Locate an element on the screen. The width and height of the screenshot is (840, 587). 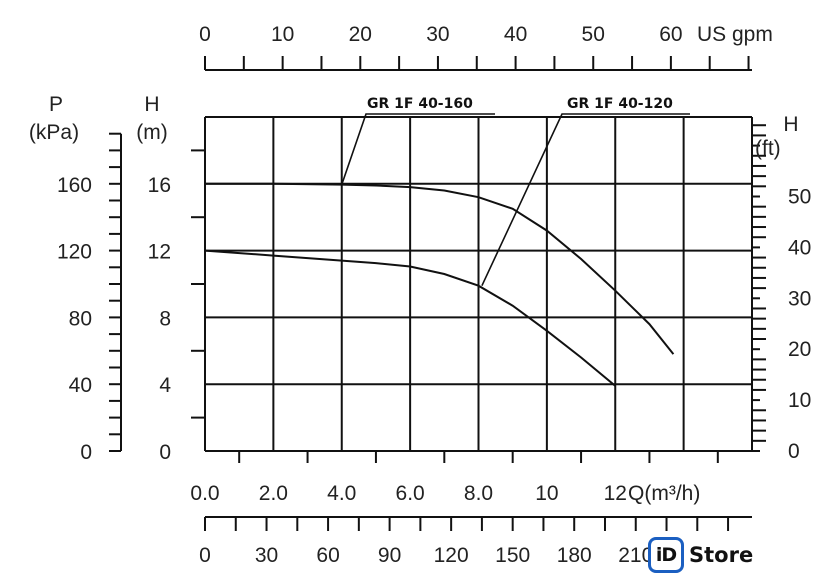
bottom-secondary-axis: 0 30 60 90 120 150 180 210 is located at coordinates (475, 541).